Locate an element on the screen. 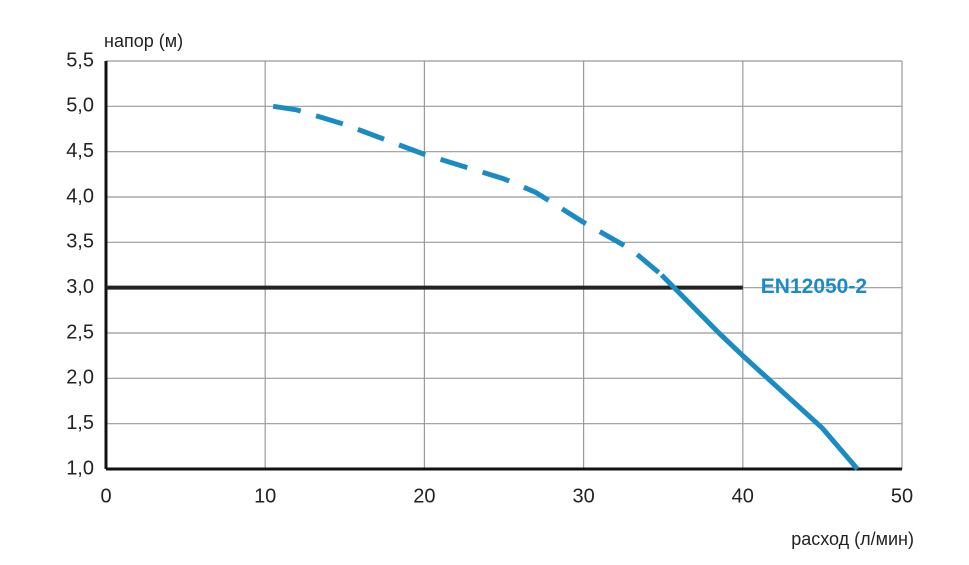  y-tick-label: 1,5 is located at coordinates (80, 423).